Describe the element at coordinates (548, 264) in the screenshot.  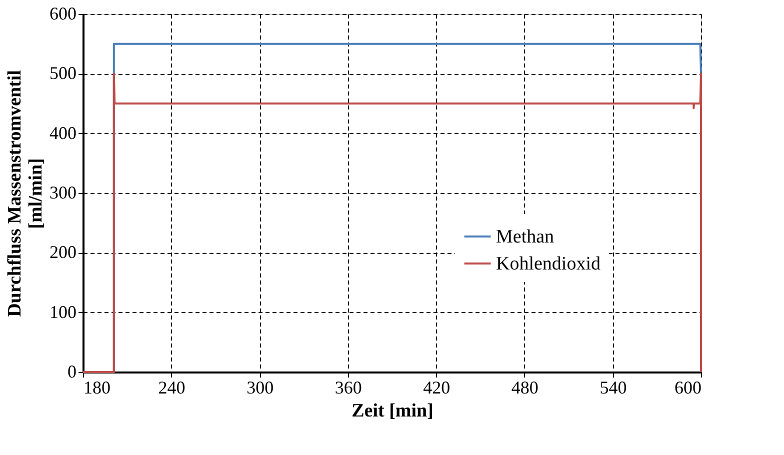
I see `legend-label: Kohlendioxid` at that location.